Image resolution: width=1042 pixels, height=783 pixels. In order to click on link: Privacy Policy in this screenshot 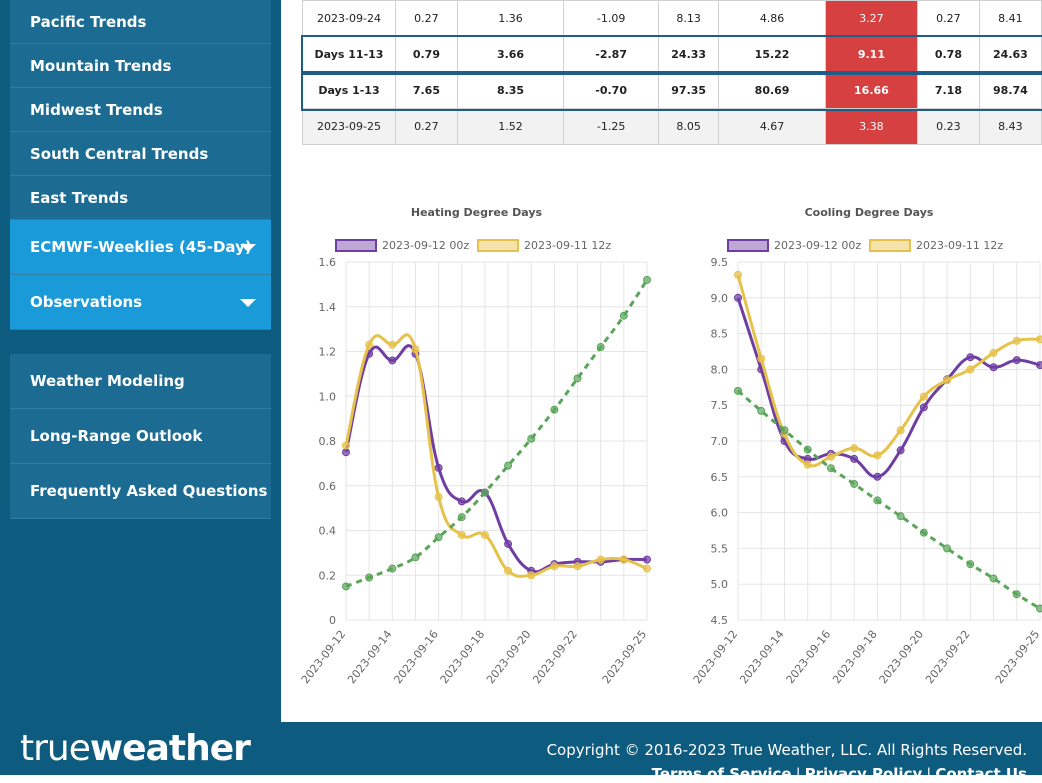, I will do `click(864, 774)`.